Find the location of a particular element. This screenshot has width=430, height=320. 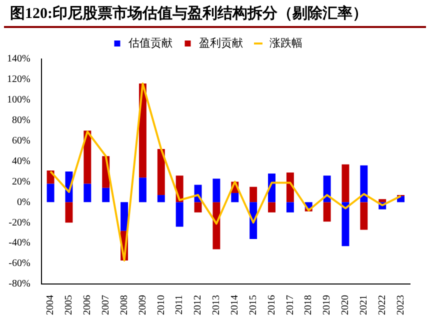

x-tick-label: 2008 is located at coordinates (124, 305).